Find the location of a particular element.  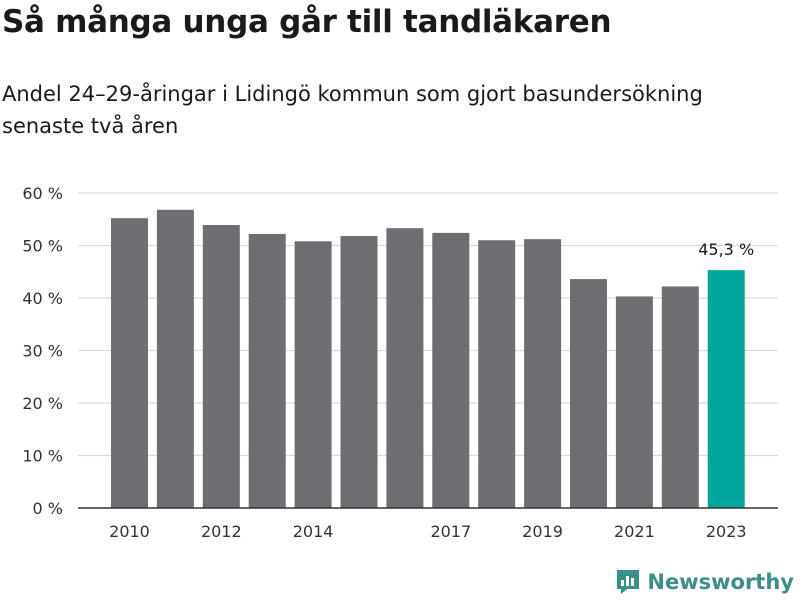

newsworthy-chart-icon is located at coordinates (628, 582).